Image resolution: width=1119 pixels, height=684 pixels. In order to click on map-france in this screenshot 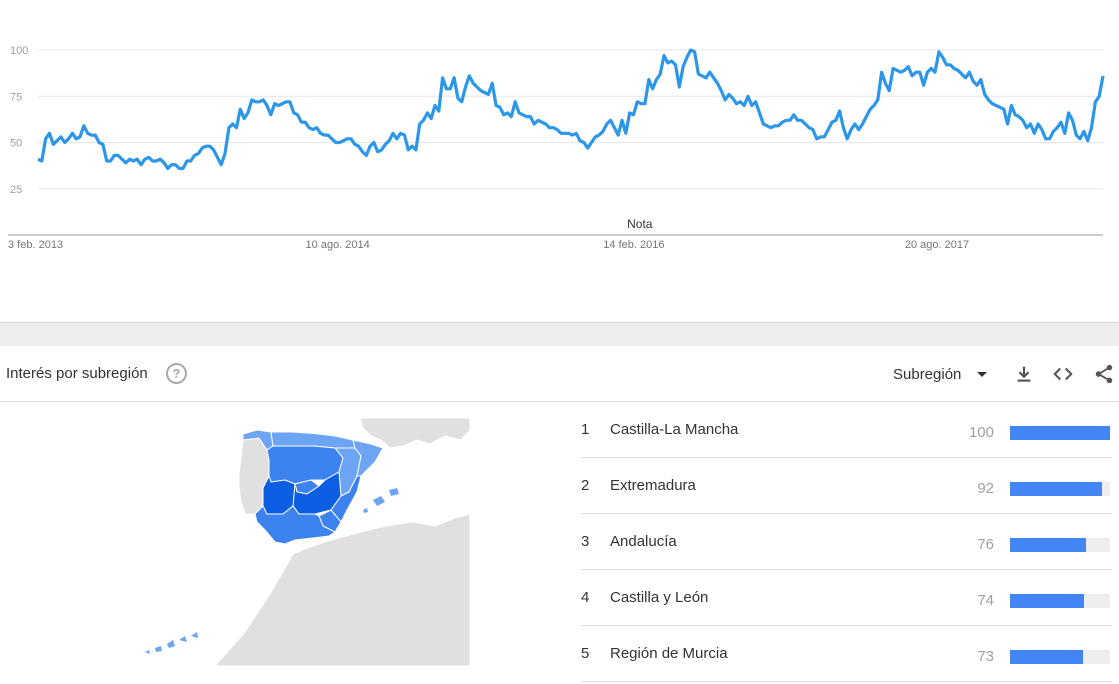, I will do `click(414, 433)`.